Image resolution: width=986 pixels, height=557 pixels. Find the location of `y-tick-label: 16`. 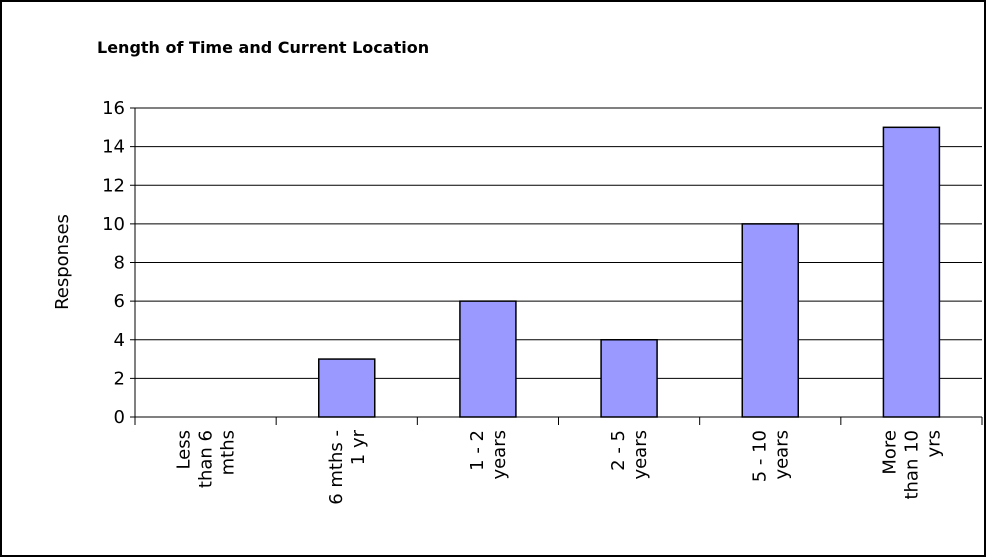

y-tick-label: 16 is located at coordinates (113, 108).